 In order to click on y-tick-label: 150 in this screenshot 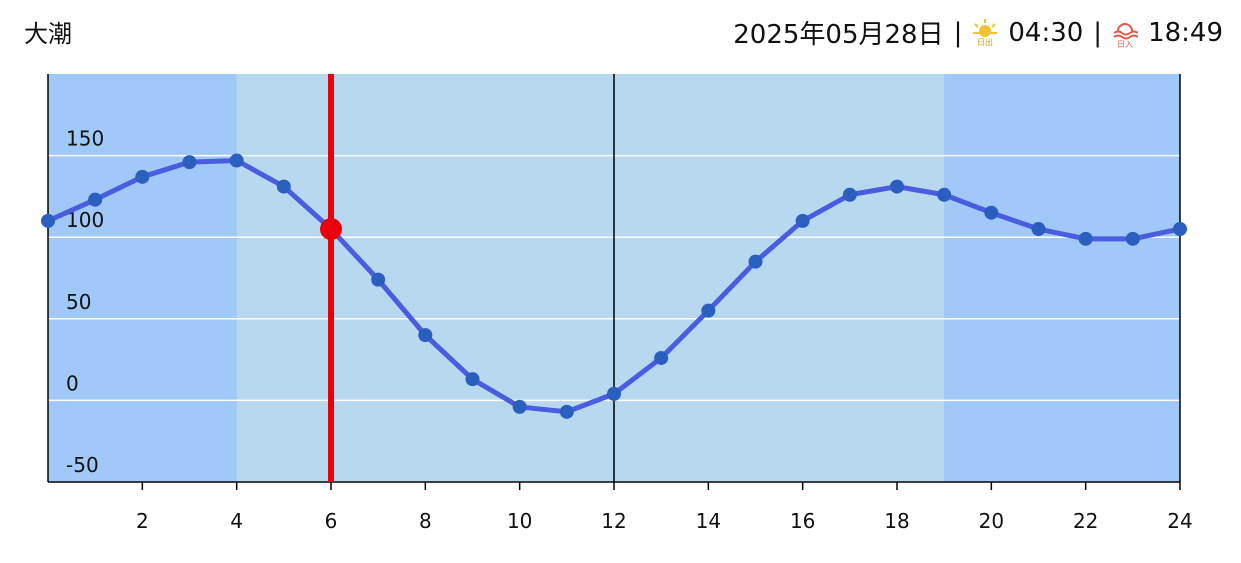, I will do `click(85, 139)`.